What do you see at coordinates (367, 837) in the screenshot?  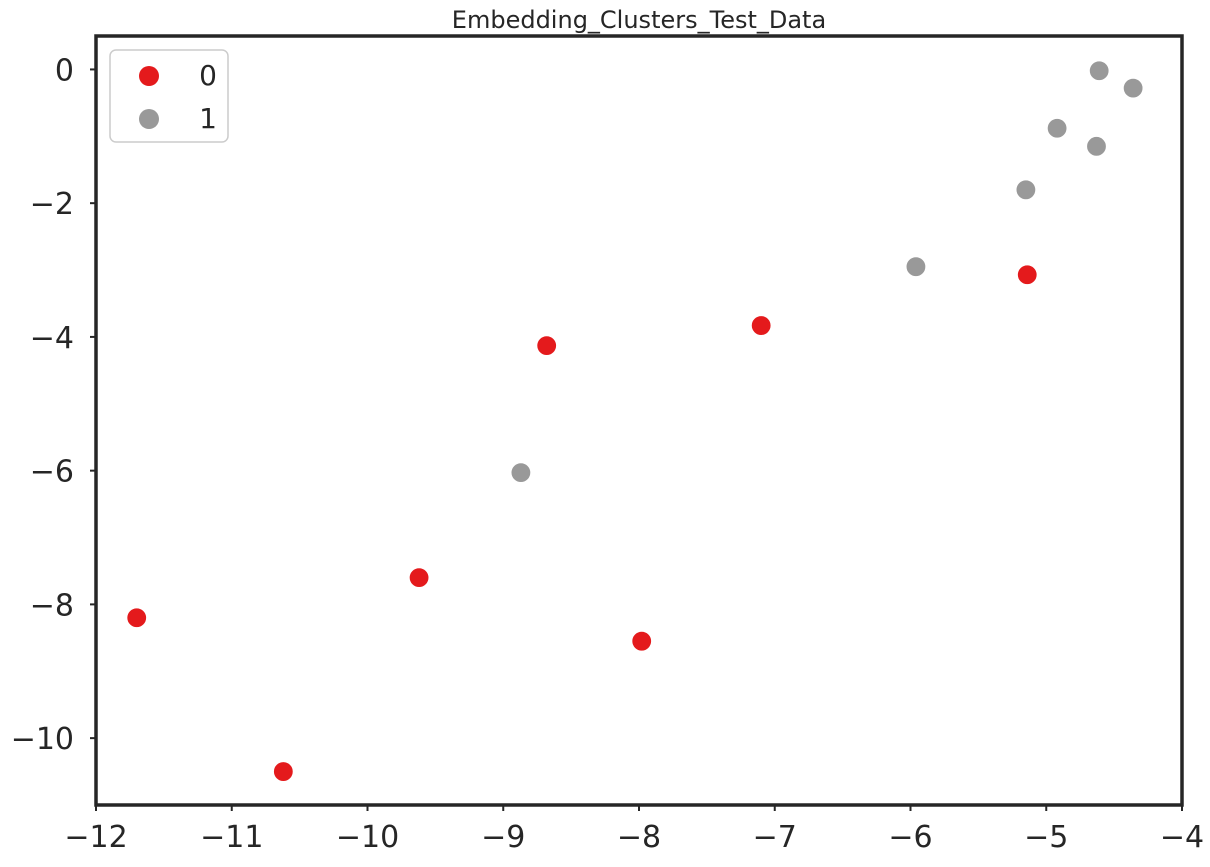 I see `x-tick-label: −10` at bounding box center [367, 837].